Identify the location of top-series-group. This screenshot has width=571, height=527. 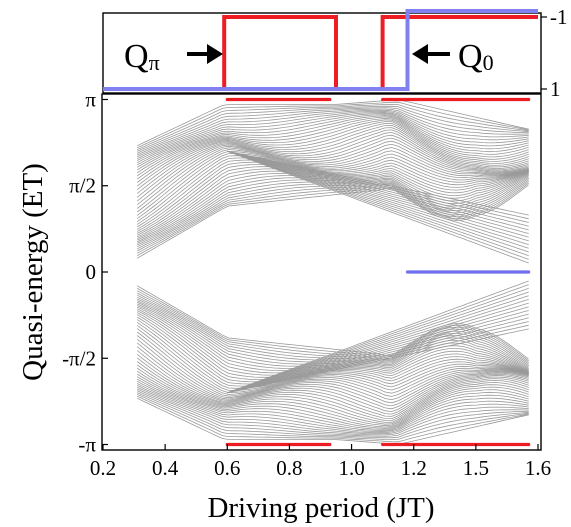
(320, 50).